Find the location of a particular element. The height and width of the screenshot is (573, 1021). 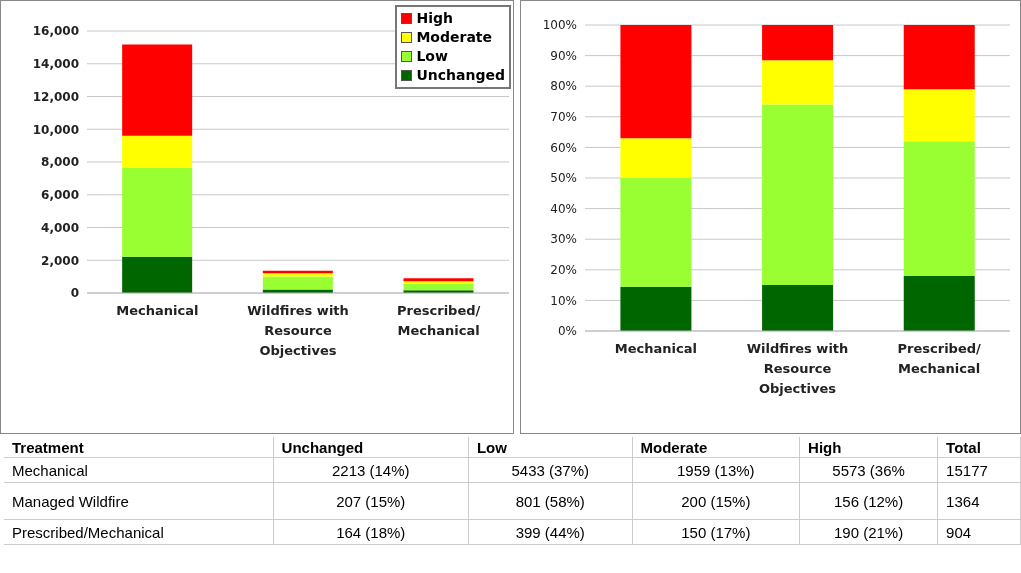

category-label: Prescribed/Mechanical is located at coordinates (139, 532).